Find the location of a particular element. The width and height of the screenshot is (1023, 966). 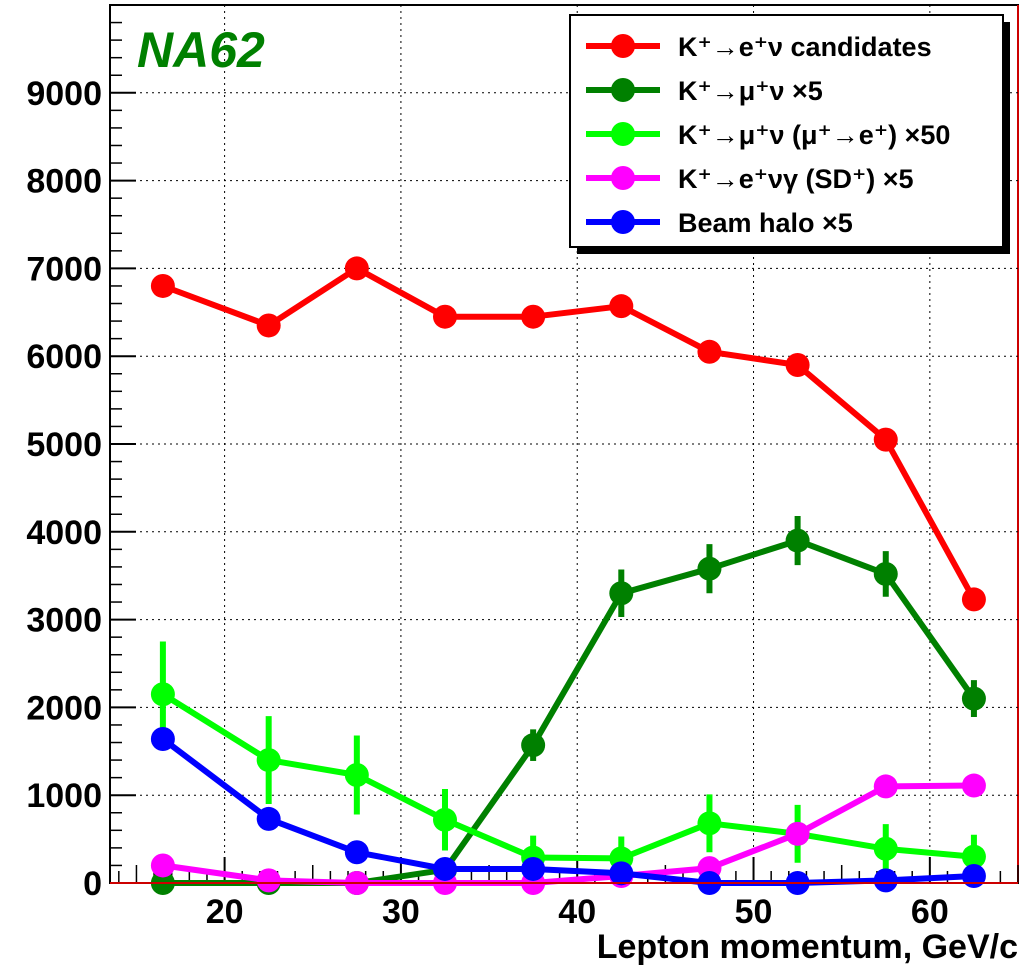

legend-entry-label: K⁺→μ⁺ν (μ⁺→e⁺) ×50 is located at coordinates (814, 135).